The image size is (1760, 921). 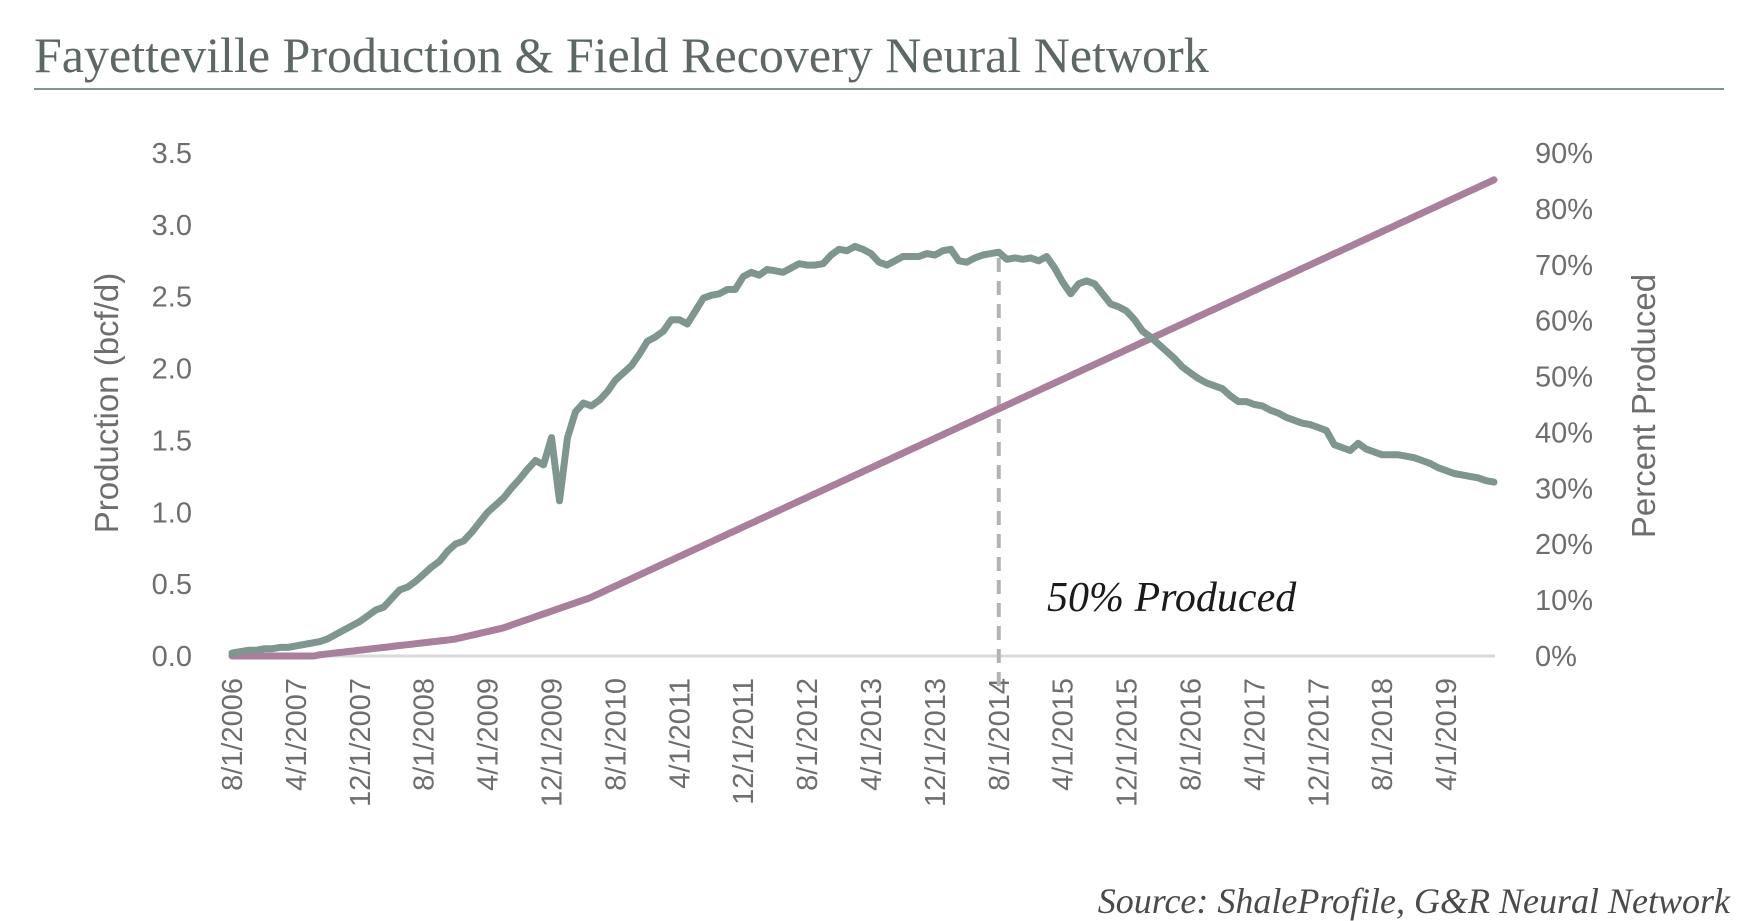 What do you see at coordinates (1564, 601) in the screenshot?
I see `y2-tick-label: 10%` at bounding box center [1564, 601].